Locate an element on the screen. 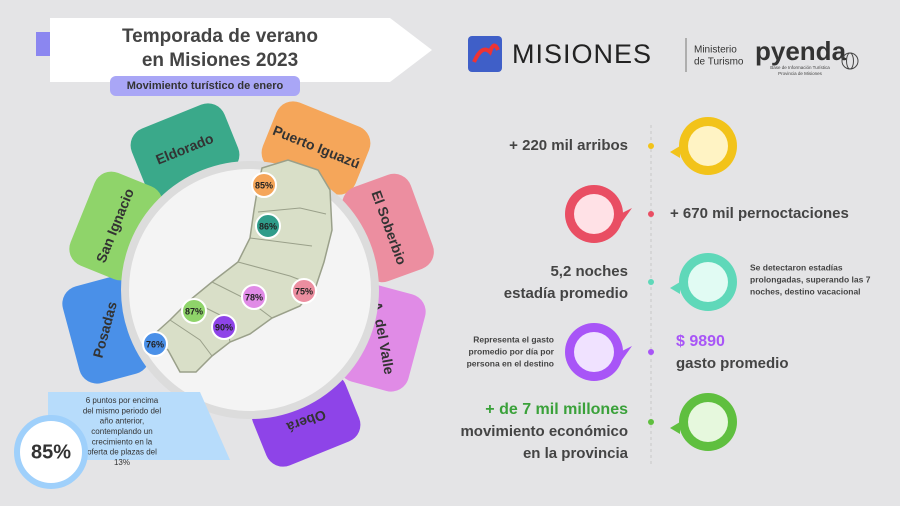 This screenshot has height=506, width=900. subtitle-pill is located at coordinates (205, 86).